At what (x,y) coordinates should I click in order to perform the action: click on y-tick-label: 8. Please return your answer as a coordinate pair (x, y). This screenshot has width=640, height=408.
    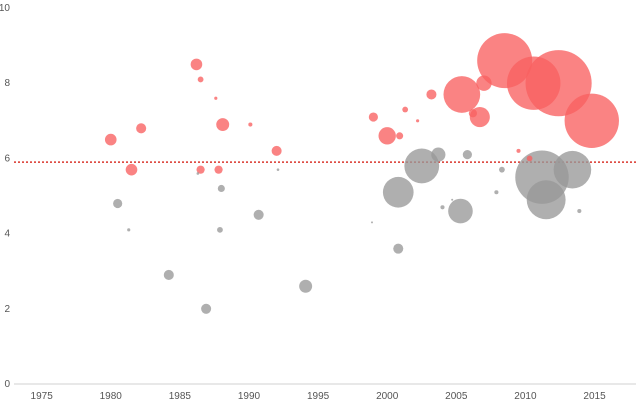
    Looking at the image, I should click on (7, 83).